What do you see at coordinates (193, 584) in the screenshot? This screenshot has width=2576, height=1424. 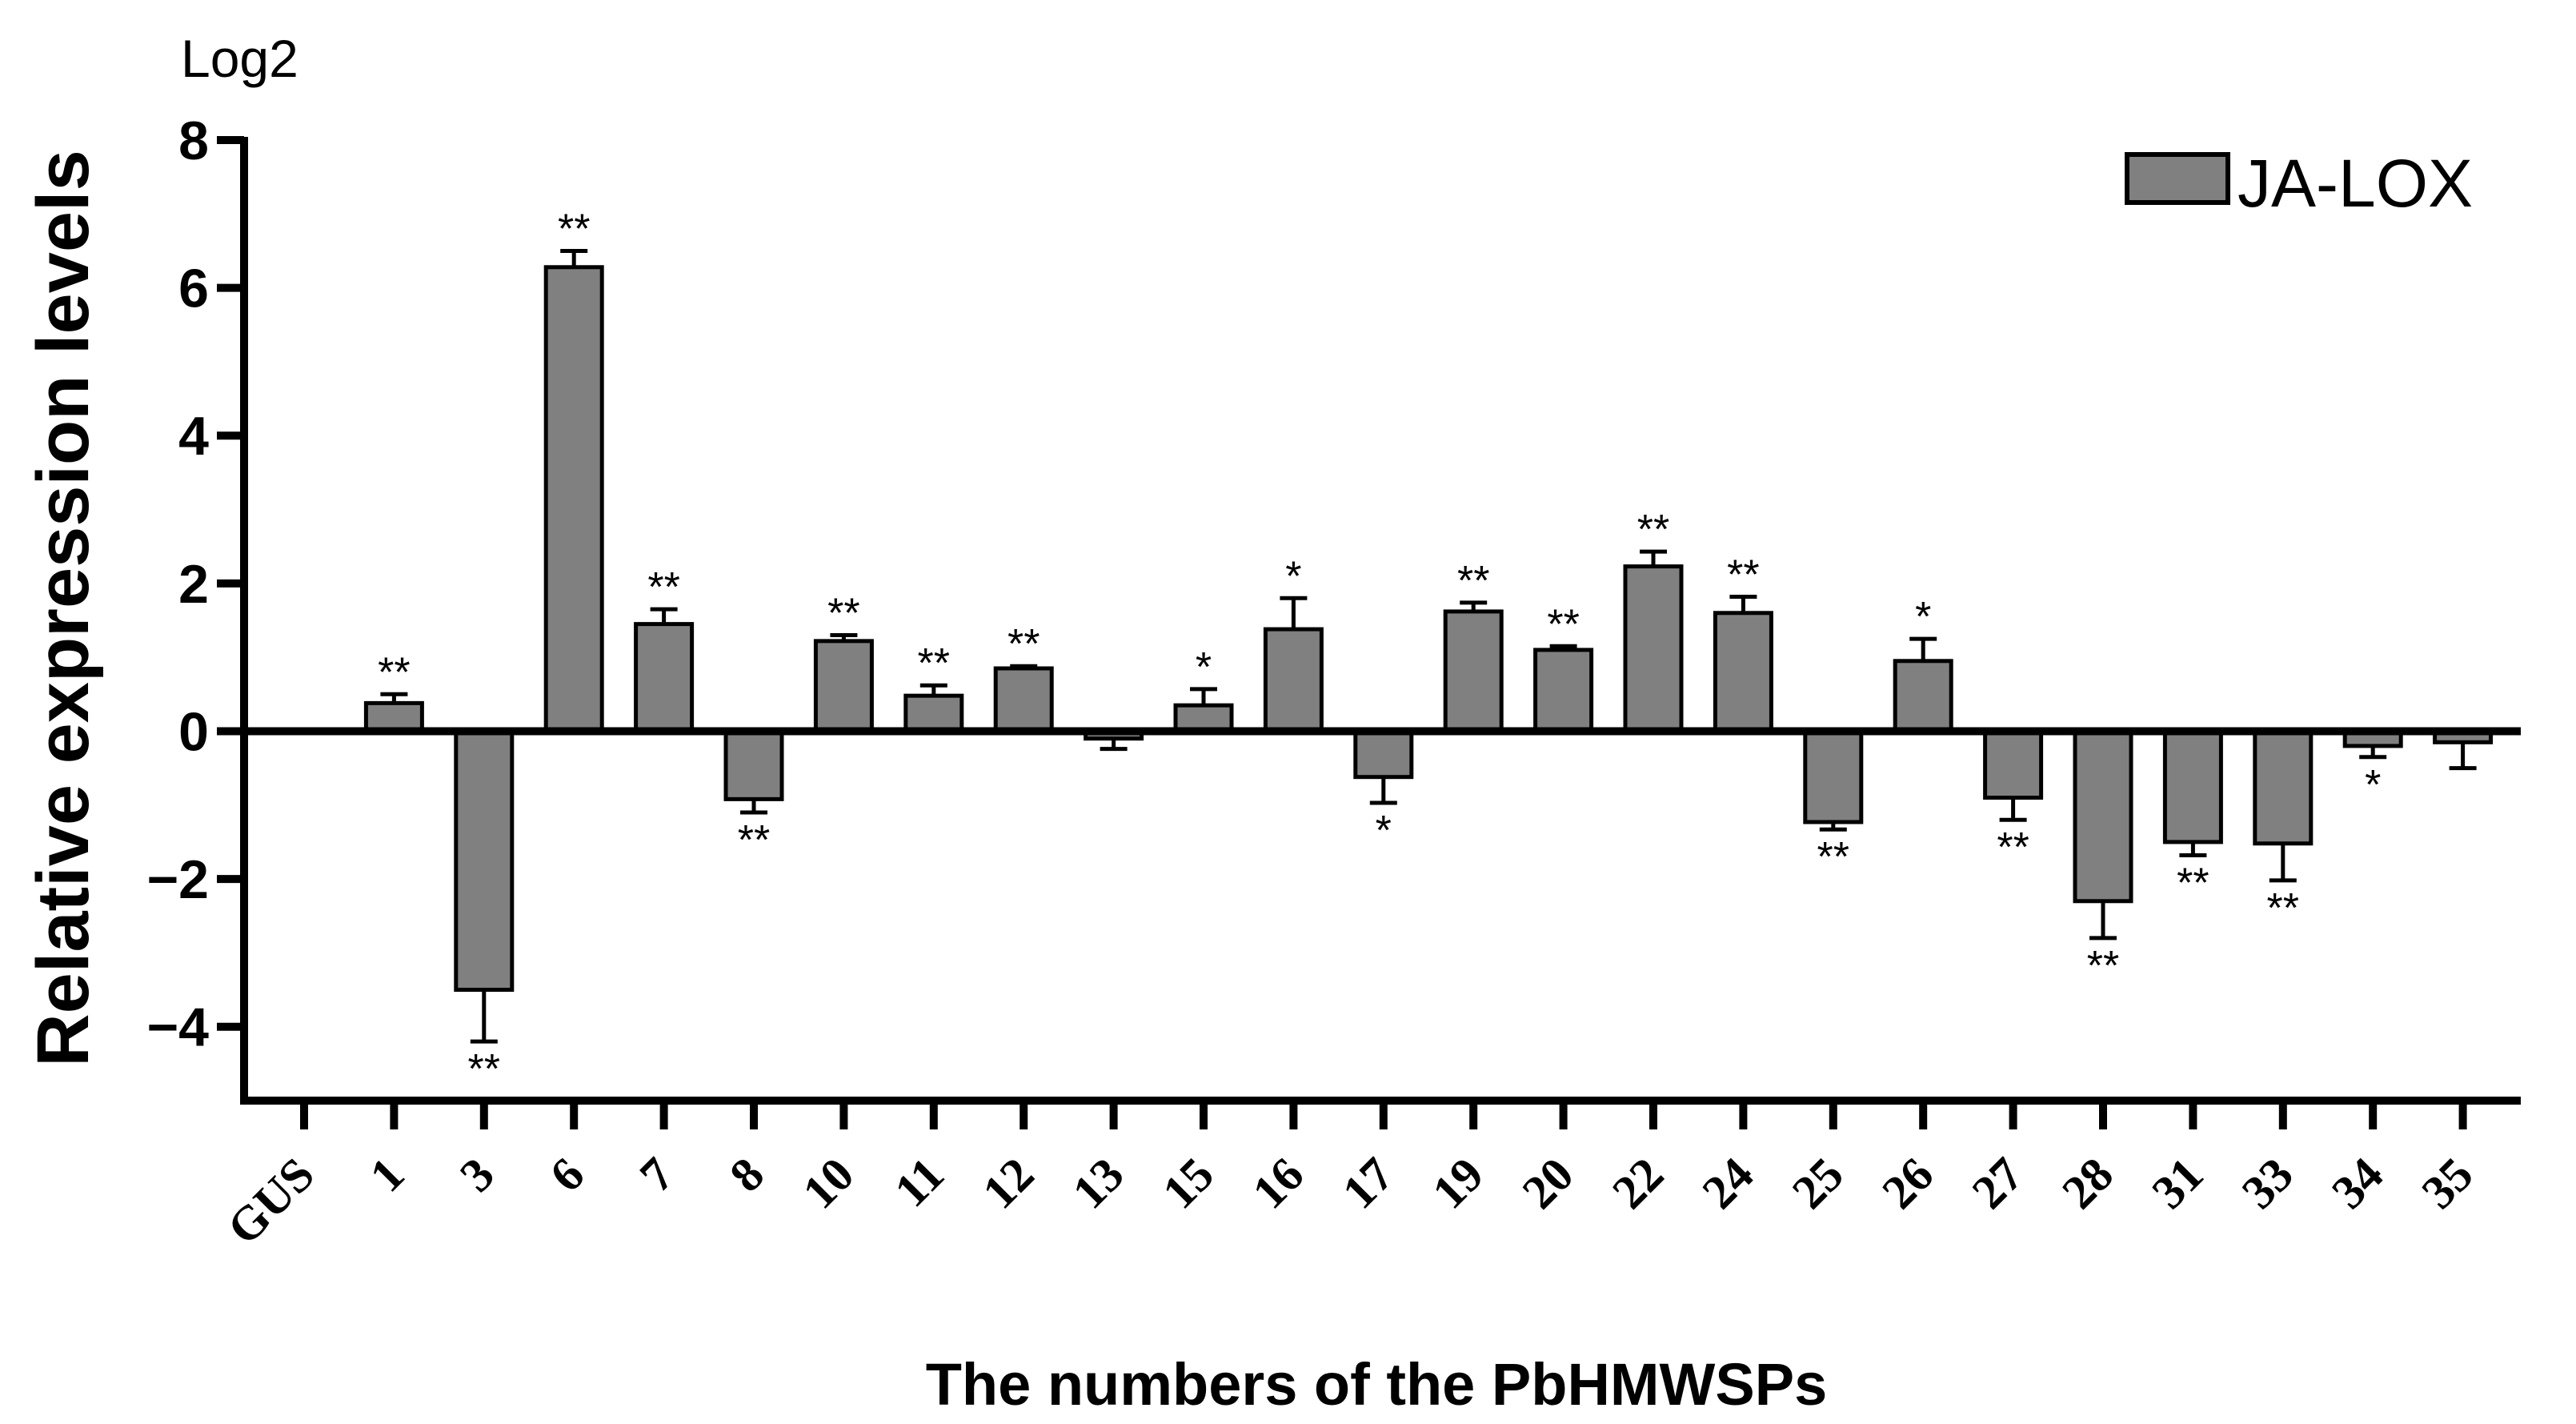 I see `y-tick-label: 2` at bounding box center [193, 584].